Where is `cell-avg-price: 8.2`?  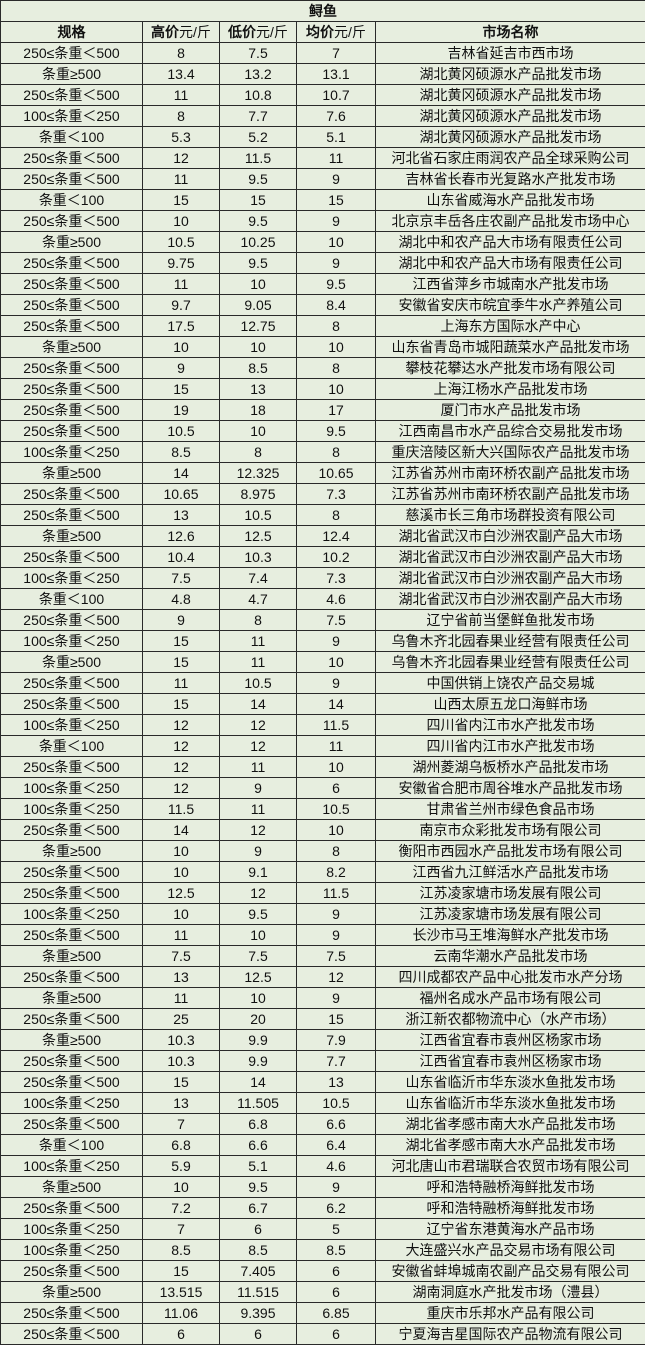
cell-avg-price: 8.2 is located at coordinates (336, 872).